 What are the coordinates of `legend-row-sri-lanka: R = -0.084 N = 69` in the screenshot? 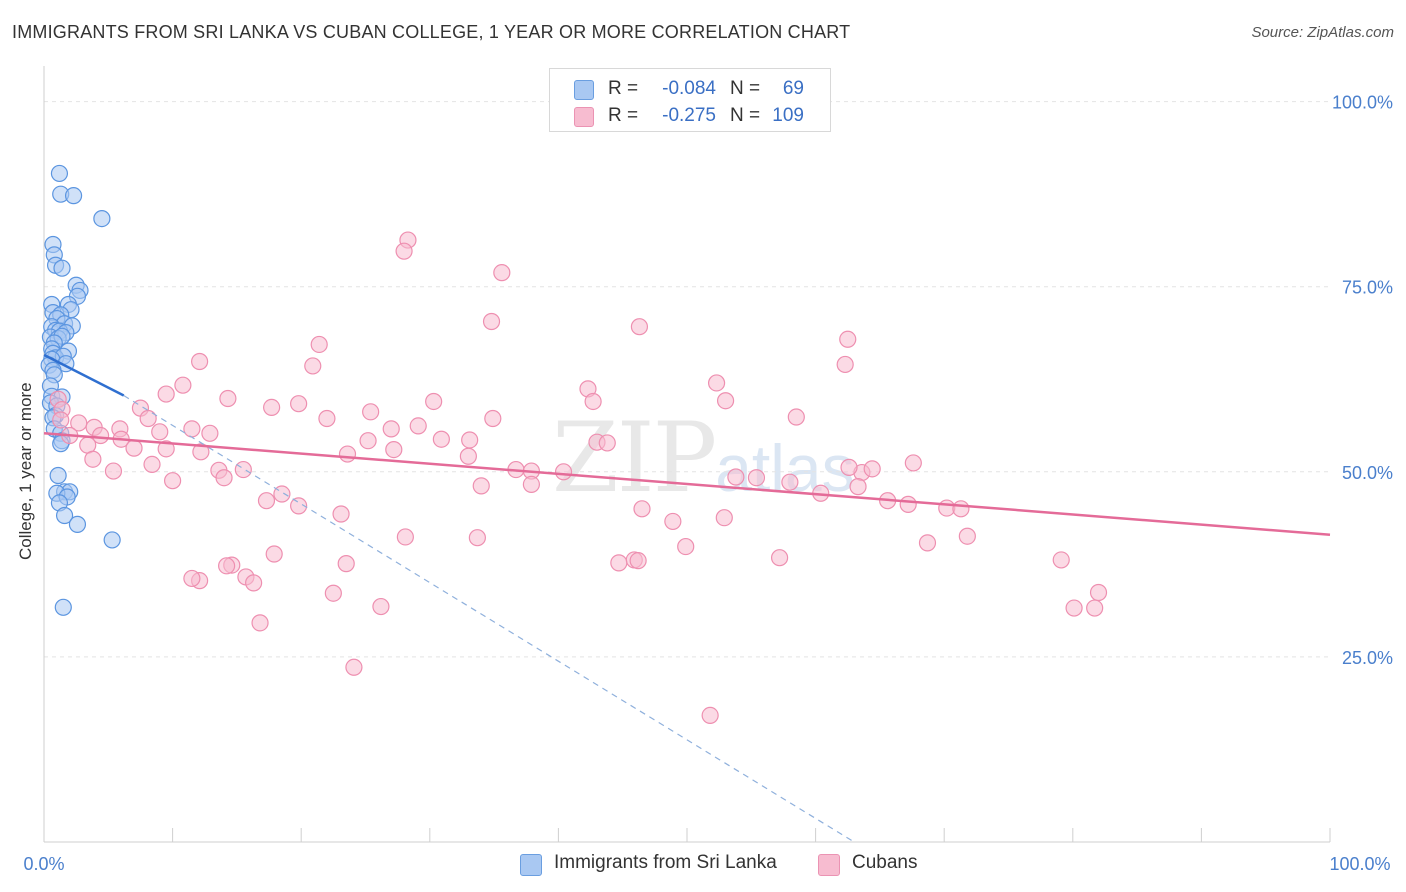 It's located at (690, 88).